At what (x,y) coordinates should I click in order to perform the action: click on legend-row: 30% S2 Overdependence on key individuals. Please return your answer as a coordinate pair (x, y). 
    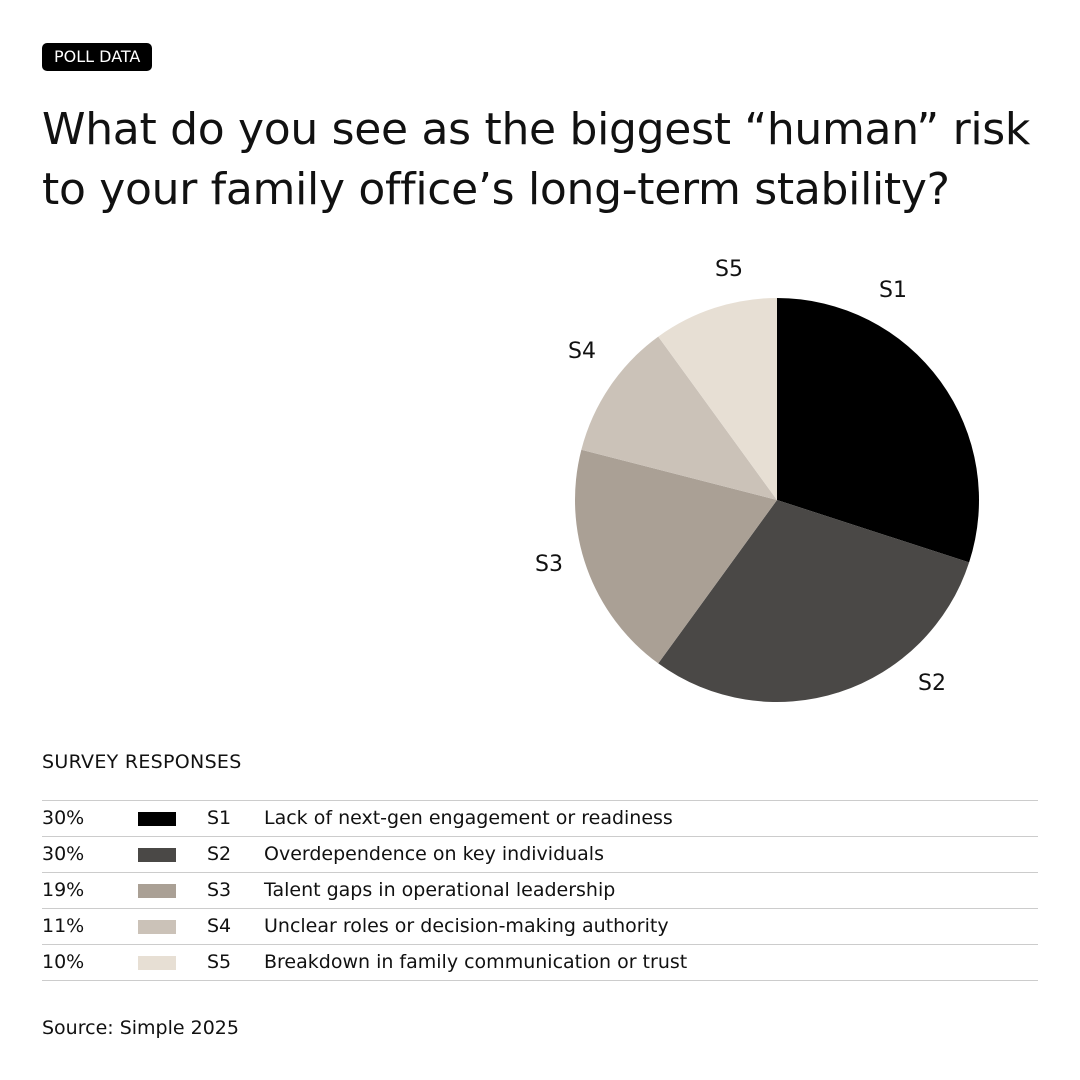
    Looking at the image, I should click on (540, 855).